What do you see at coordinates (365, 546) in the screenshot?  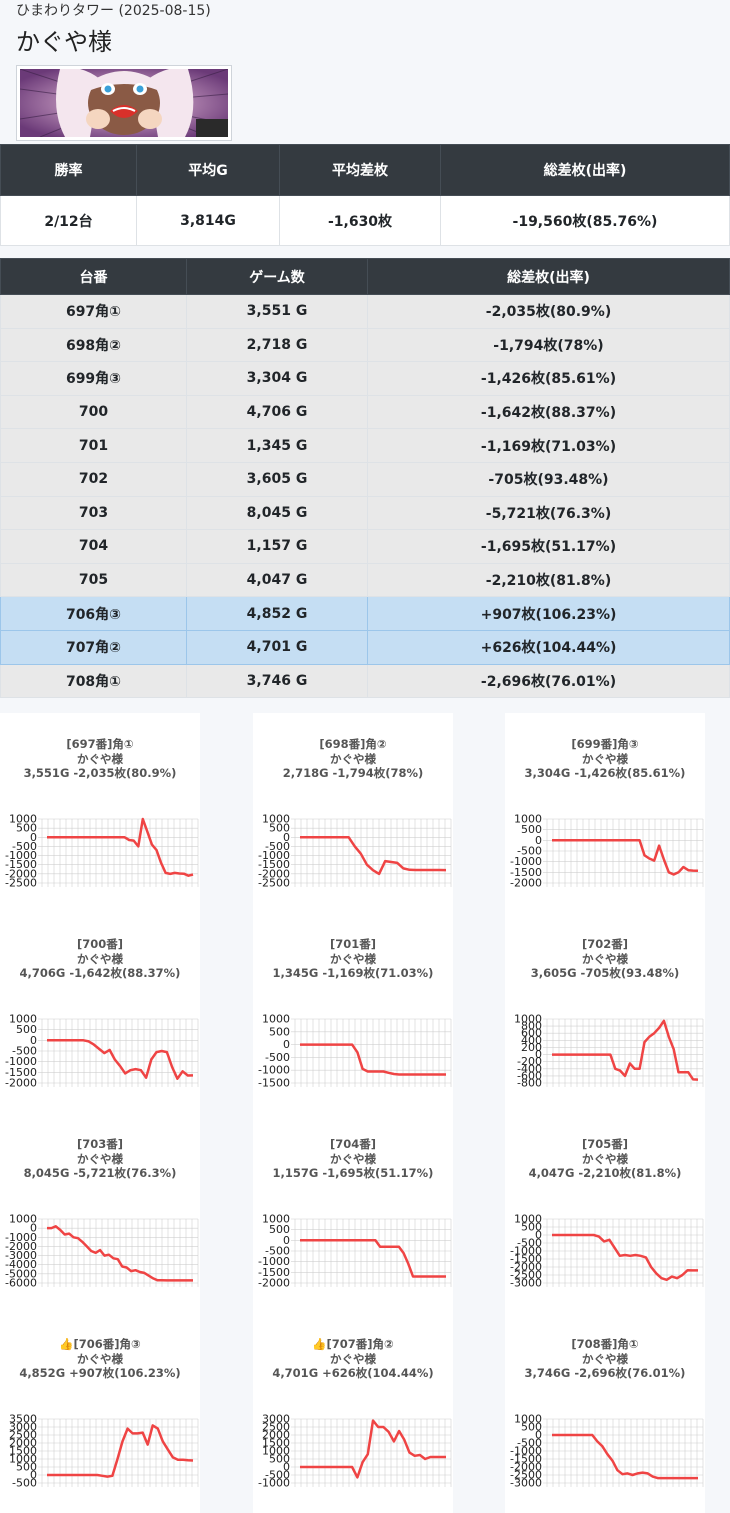 I see `table-row: 704 1,157 G -1,695枚(51.17%)` at bounding box center [365, 546].